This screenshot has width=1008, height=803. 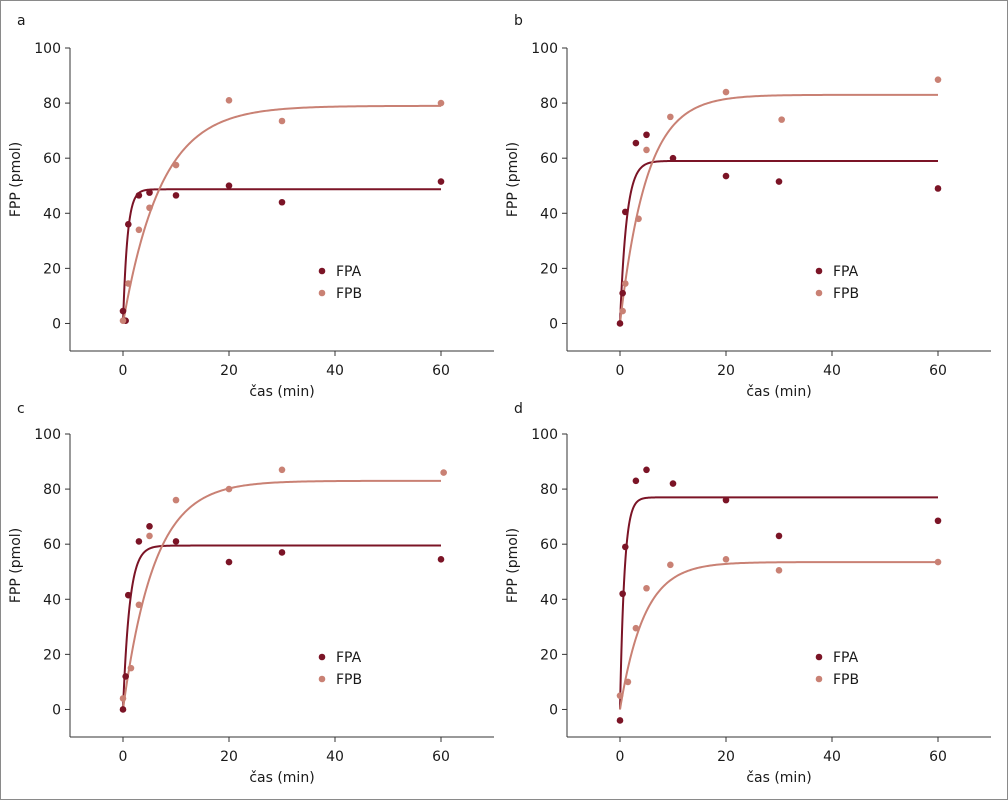 What do you see at coordinates (21, 21) in the screenshot?
I see `panel-letter: a` at bounding box center [21, 21].